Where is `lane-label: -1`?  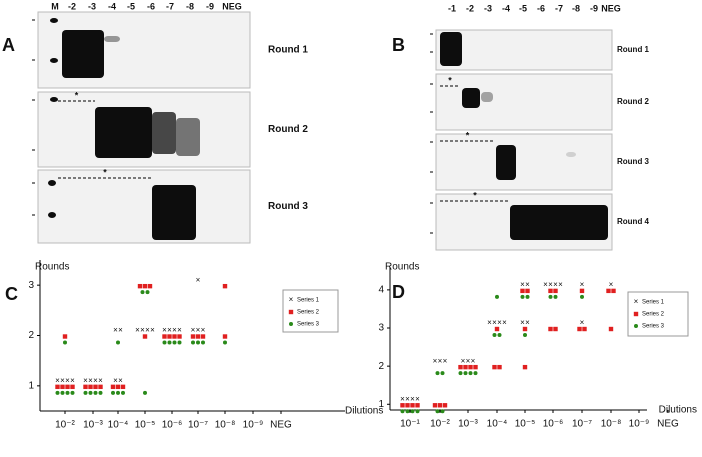 lane-label: -1 is located at coordinates (452, 8).